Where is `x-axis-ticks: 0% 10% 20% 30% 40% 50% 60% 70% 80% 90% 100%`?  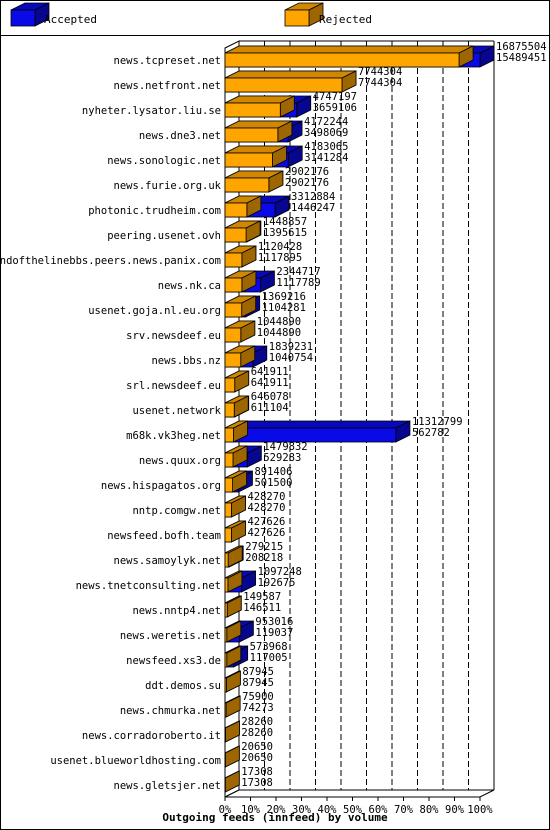 x-axis-ticks: 0% 10% 20% 30% 40% 50% 60% 70% 80% 90% 100% is located at coordinates (356, 806).